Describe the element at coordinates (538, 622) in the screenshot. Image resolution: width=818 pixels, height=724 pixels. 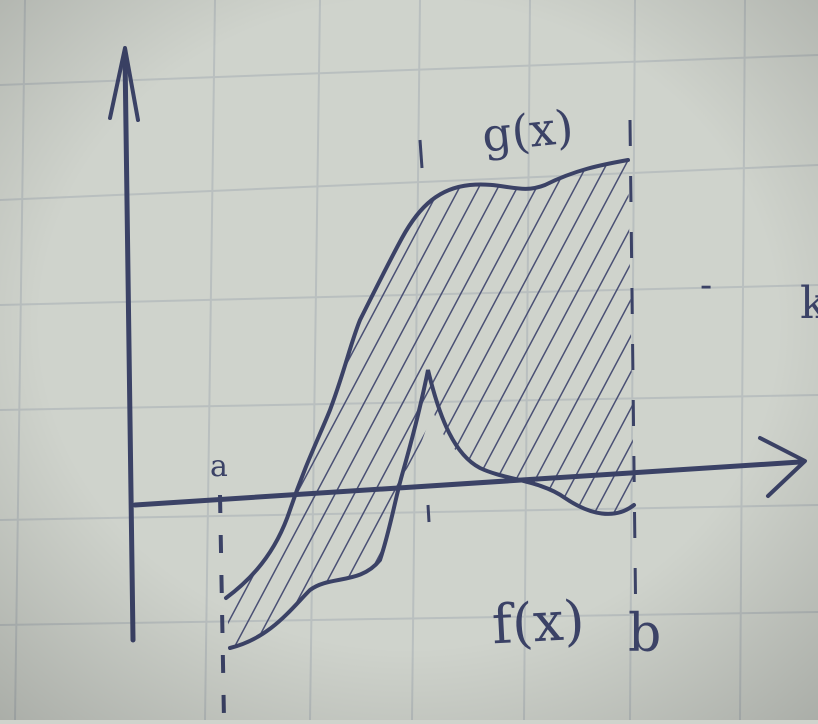
I see `label-f-of-x: f(x)` at that location.